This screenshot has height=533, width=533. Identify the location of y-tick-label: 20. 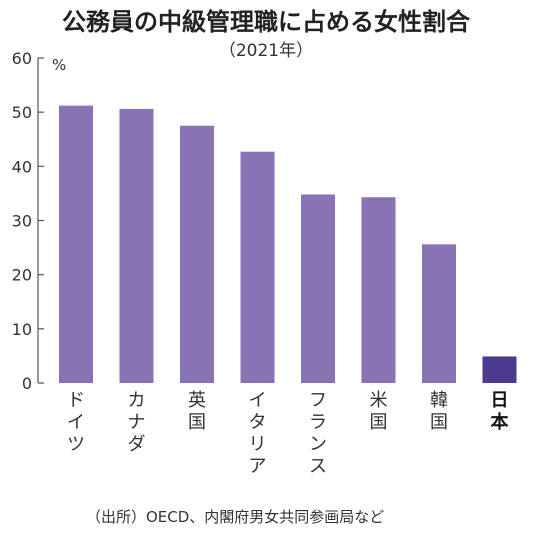
(22, 275).